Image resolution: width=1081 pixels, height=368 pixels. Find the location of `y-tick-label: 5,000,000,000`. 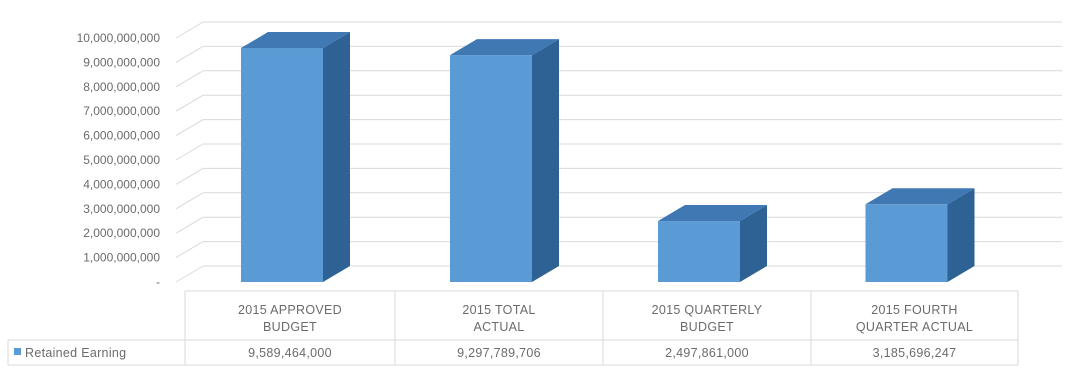

y-tick-label: 5,000,000,000 is located at coordinates (121, 160).